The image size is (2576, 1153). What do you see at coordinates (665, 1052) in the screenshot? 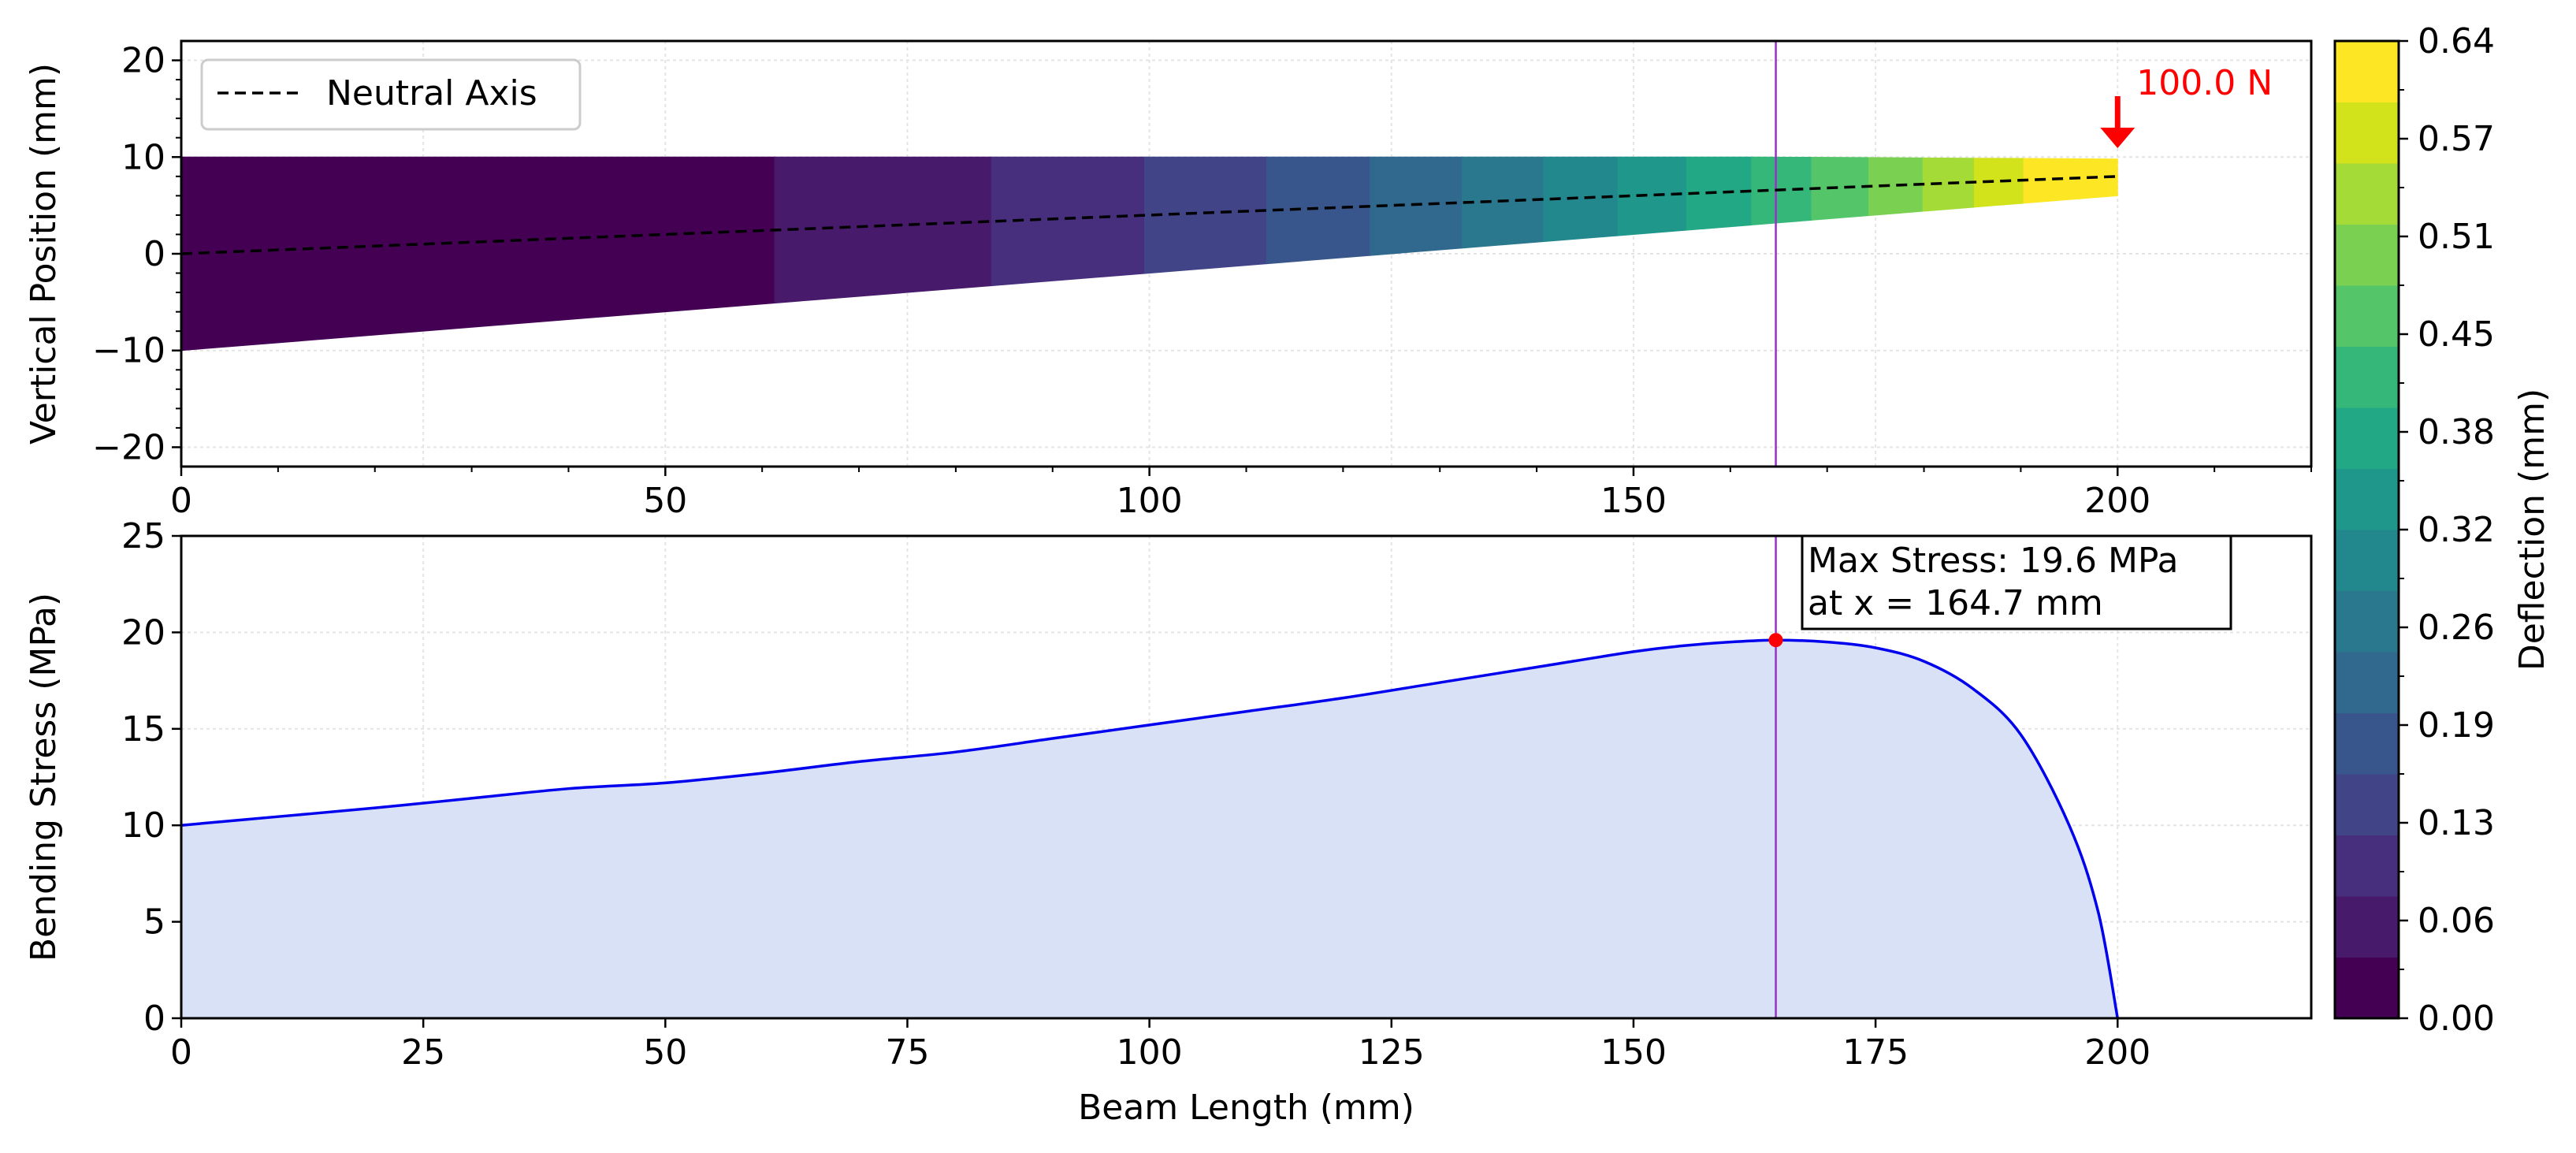
I see `stress-xtick-label: 50` at bounding box center [665, 1052].